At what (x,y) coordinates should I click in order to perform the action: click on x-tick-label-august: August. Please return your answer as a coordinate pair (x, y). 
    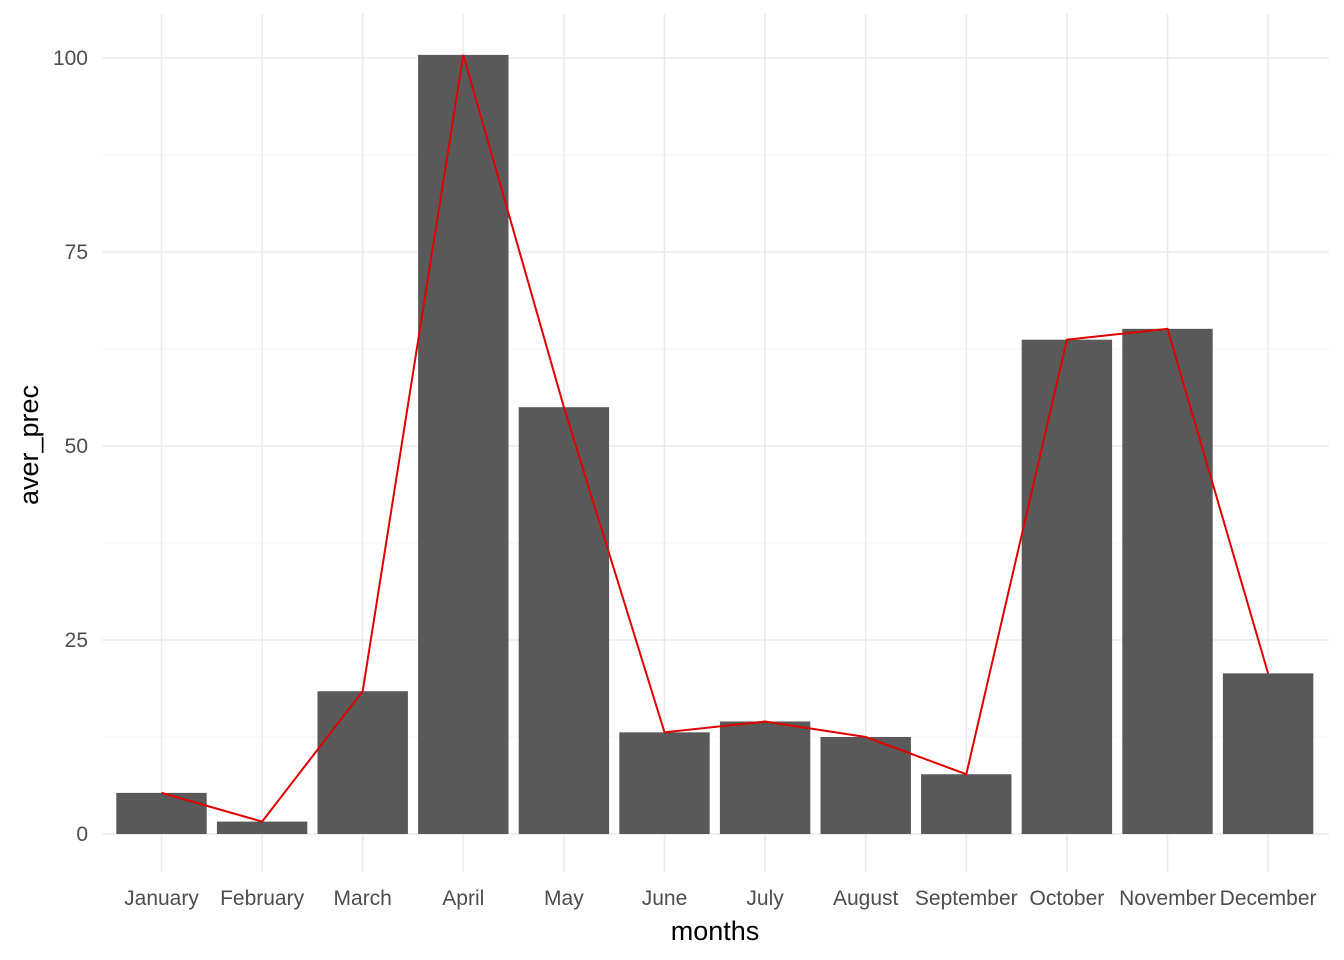
    Looking at the image, I should click on (866, 898).